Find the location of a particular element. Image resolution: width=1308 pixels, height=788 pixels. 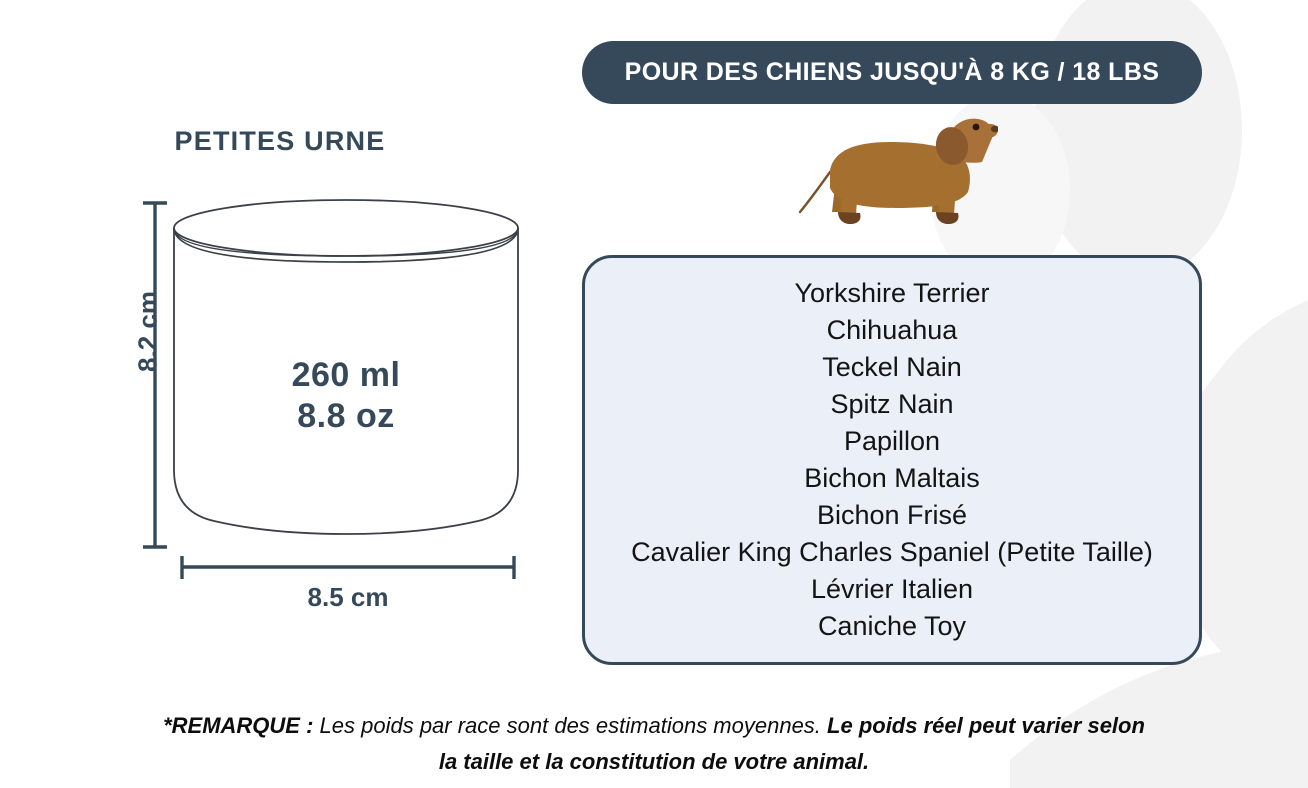

dog-front-leg is located at coordinates (947, 199).